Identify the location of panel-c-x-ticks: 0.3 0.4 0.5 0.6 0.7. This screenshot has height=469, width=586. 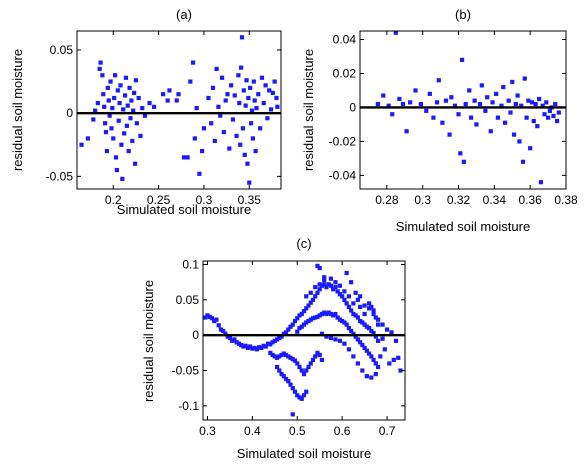
(297, 349).